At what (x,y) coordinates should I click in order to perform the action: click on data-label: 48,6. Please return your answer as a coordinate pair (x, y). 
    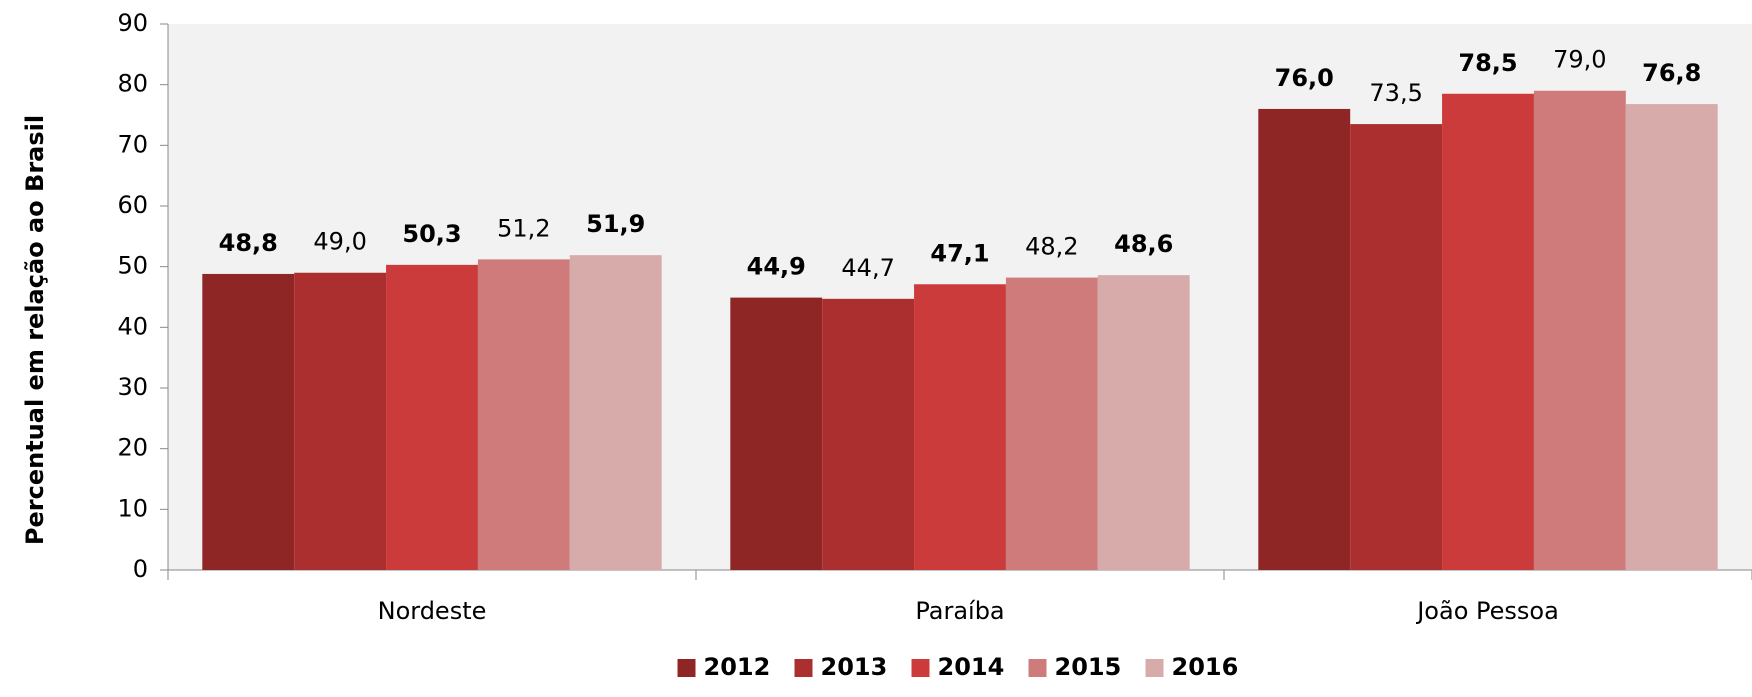
    Looking at the image, I should click on (1143, 244).